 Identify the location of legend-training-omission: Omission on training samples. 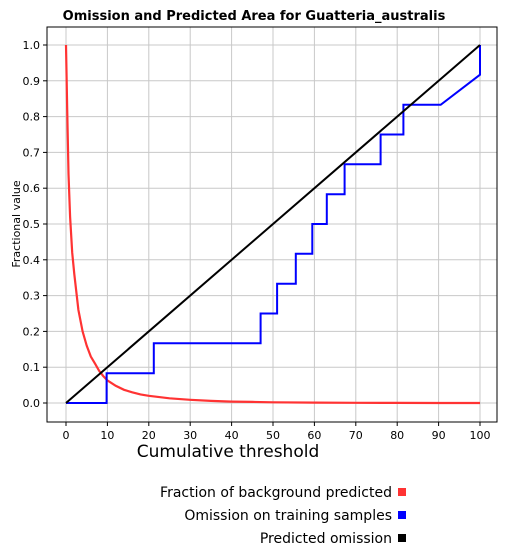
(295, 516).